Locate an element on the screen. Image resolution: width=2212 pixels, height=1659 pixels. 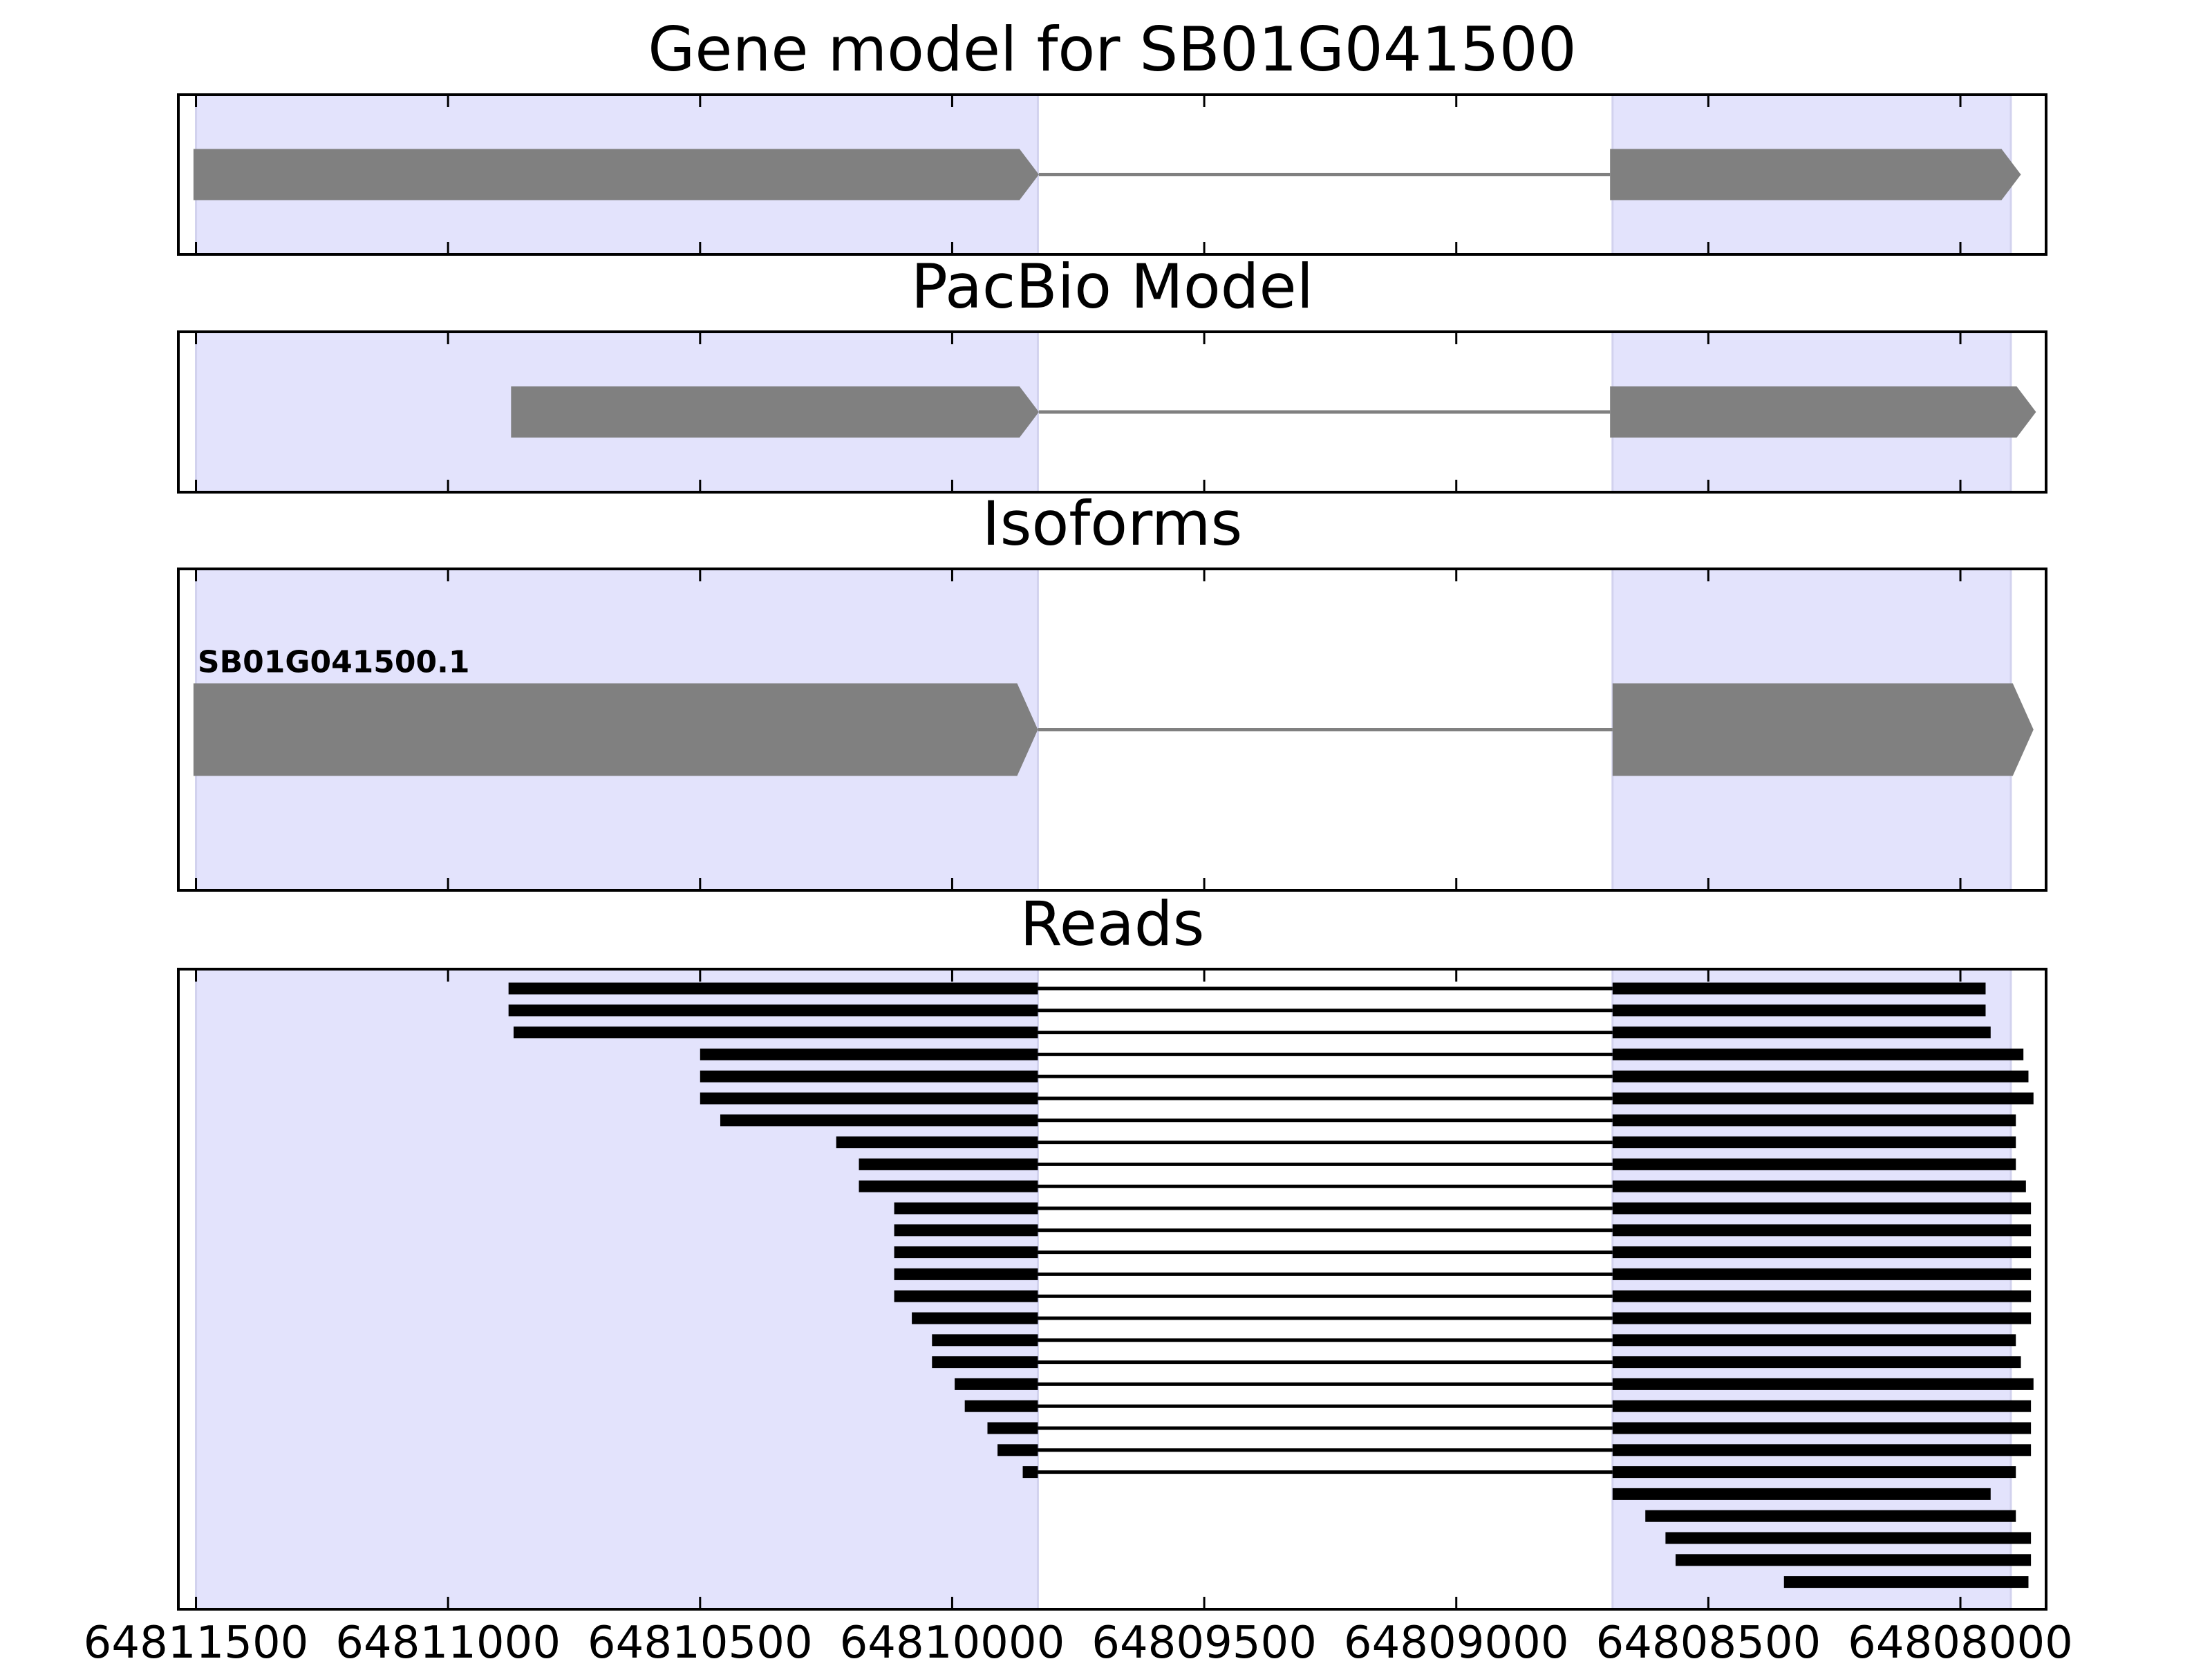
panel-frame-gene is located at coordinates (1112, 174).